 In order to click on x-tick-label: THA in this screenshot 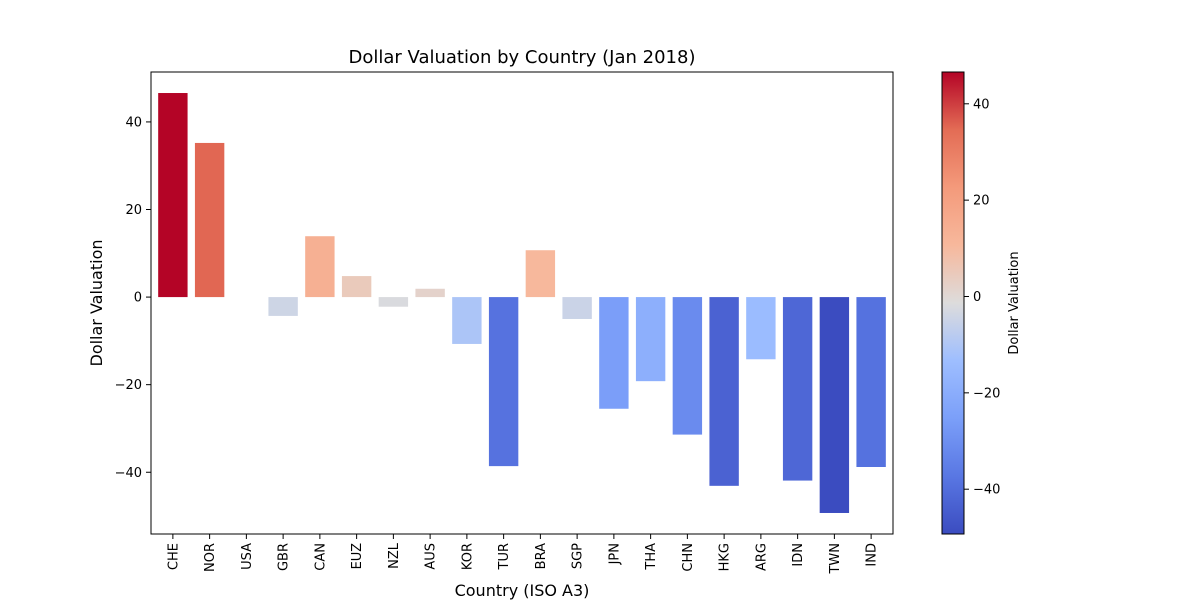, I will do `click(651, 557)`.